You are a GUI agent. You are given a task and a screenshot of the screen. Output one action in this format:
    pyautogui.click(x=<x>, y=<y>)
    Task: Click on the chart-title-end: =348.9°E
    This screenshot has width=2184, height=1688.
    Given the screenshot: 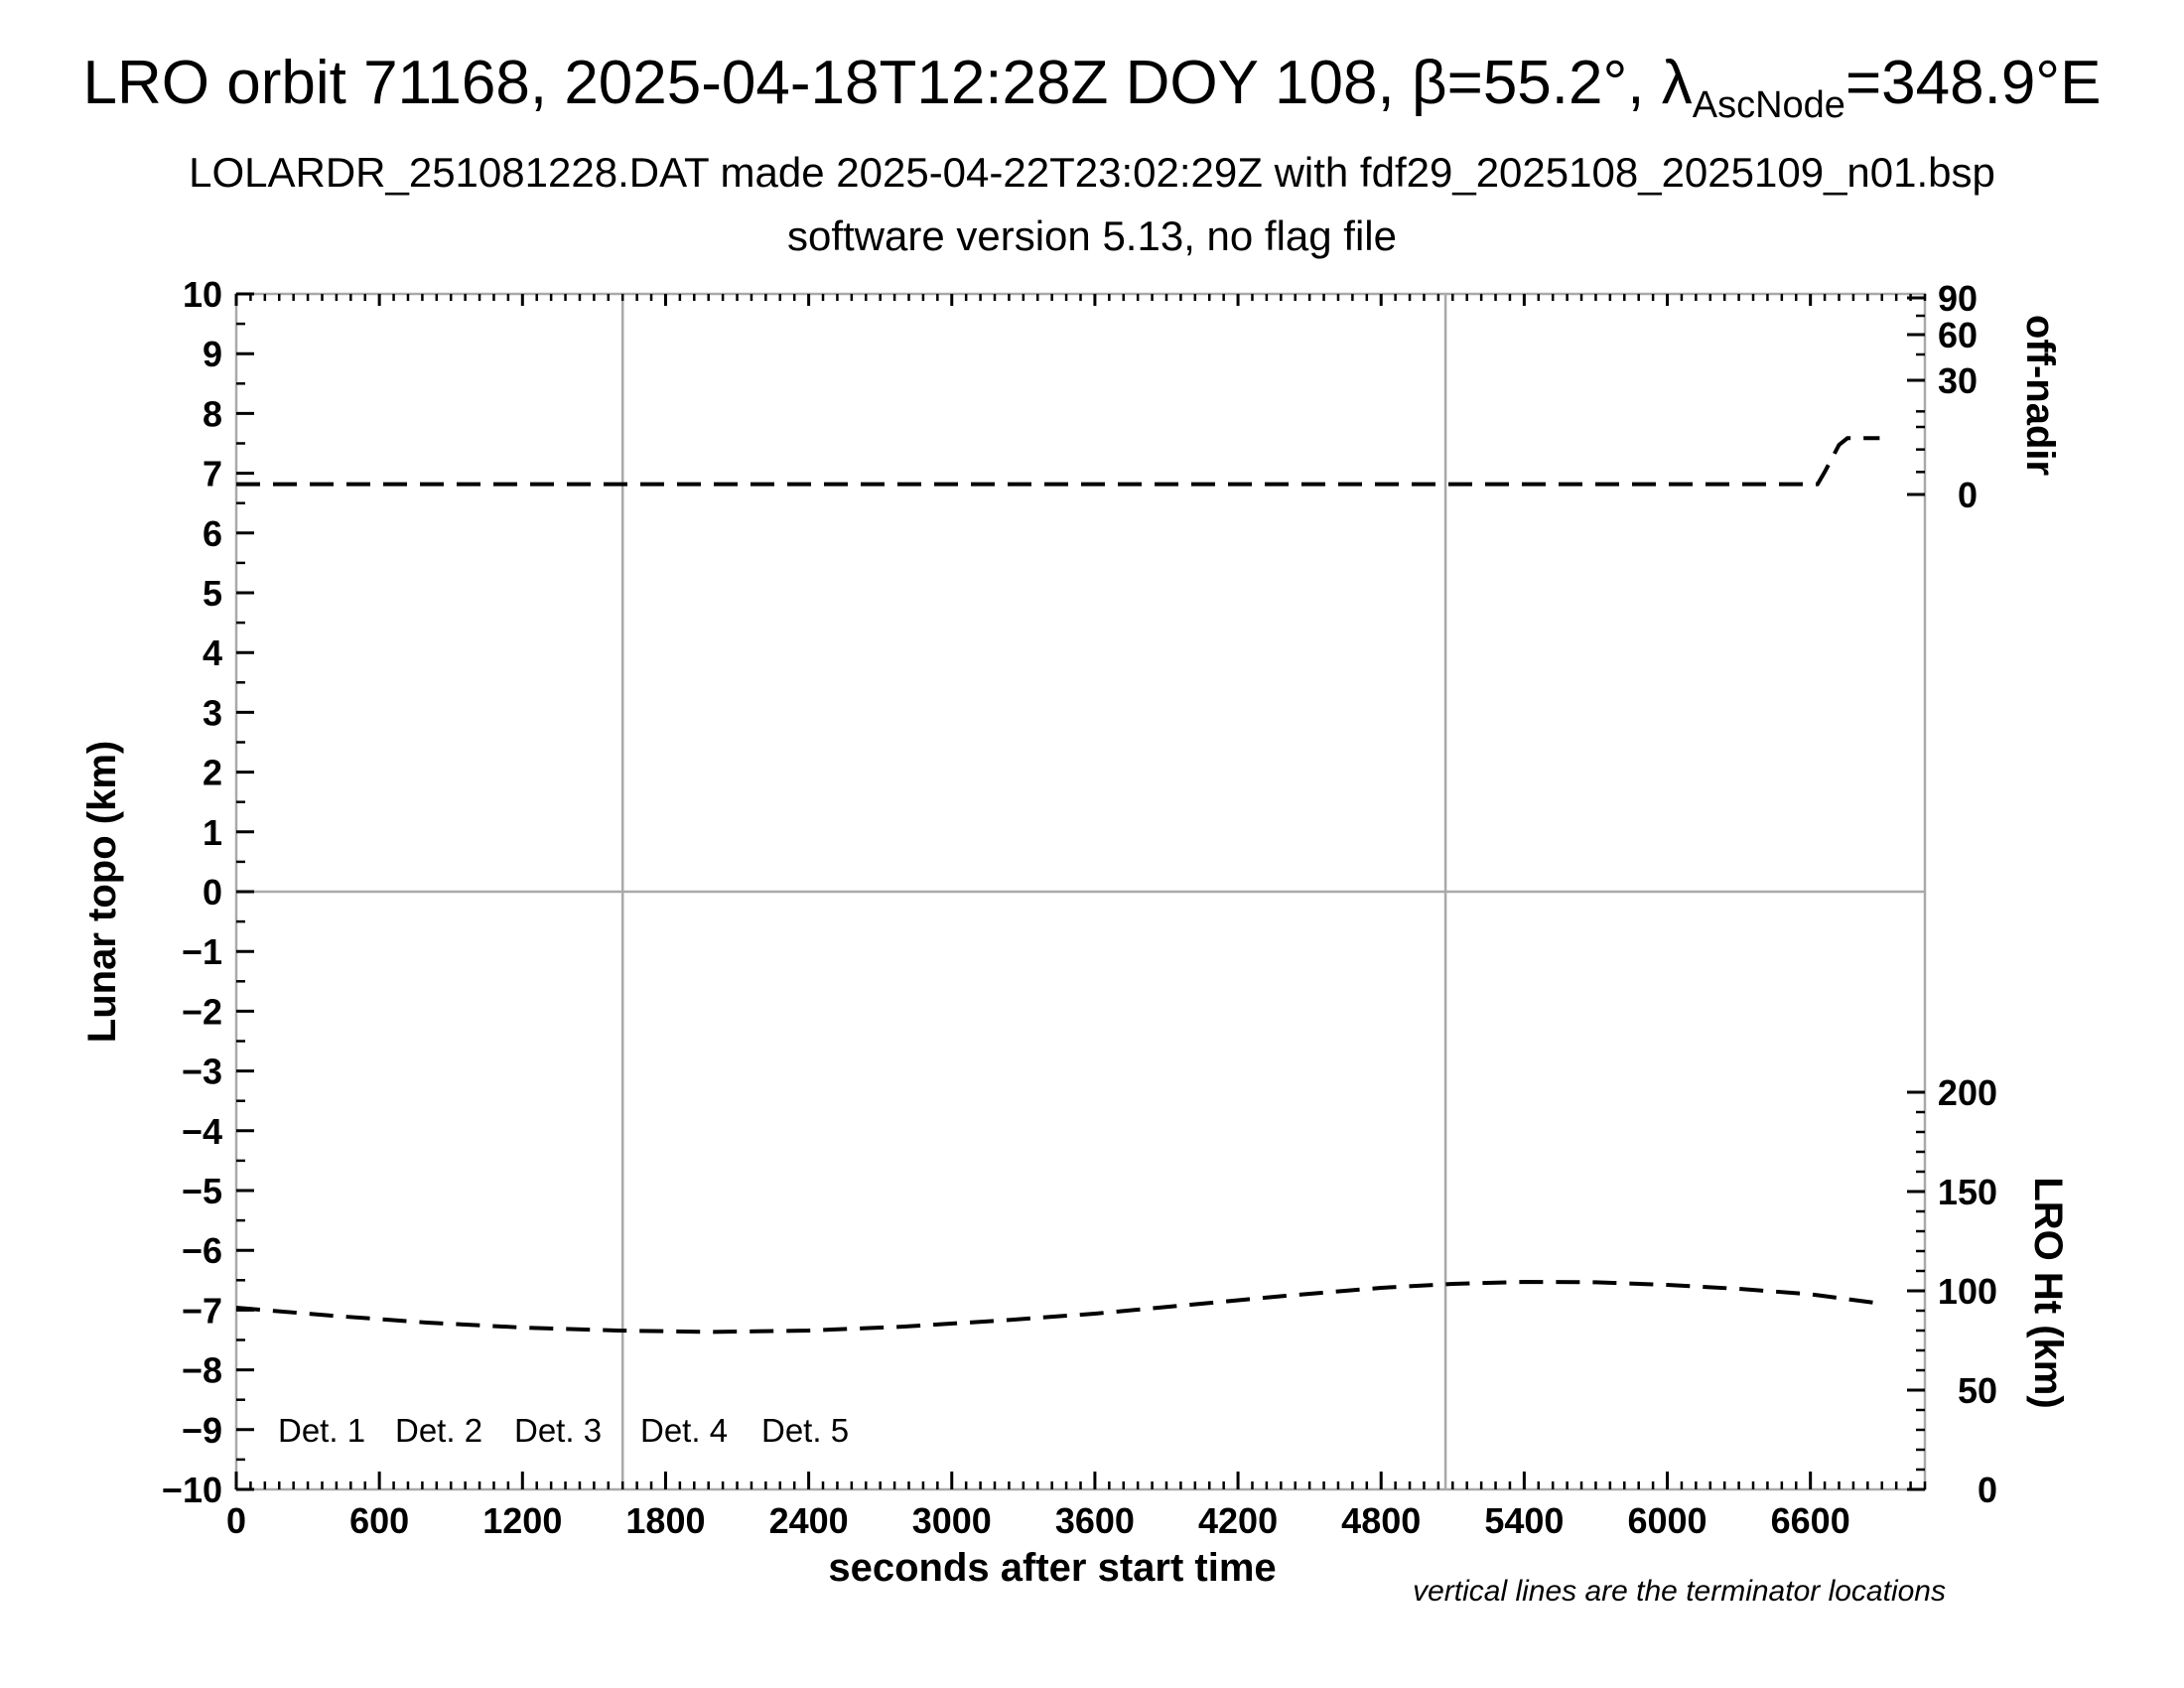 What is the action you would take?
    pyautogui.click(x=1973, y=83)
    